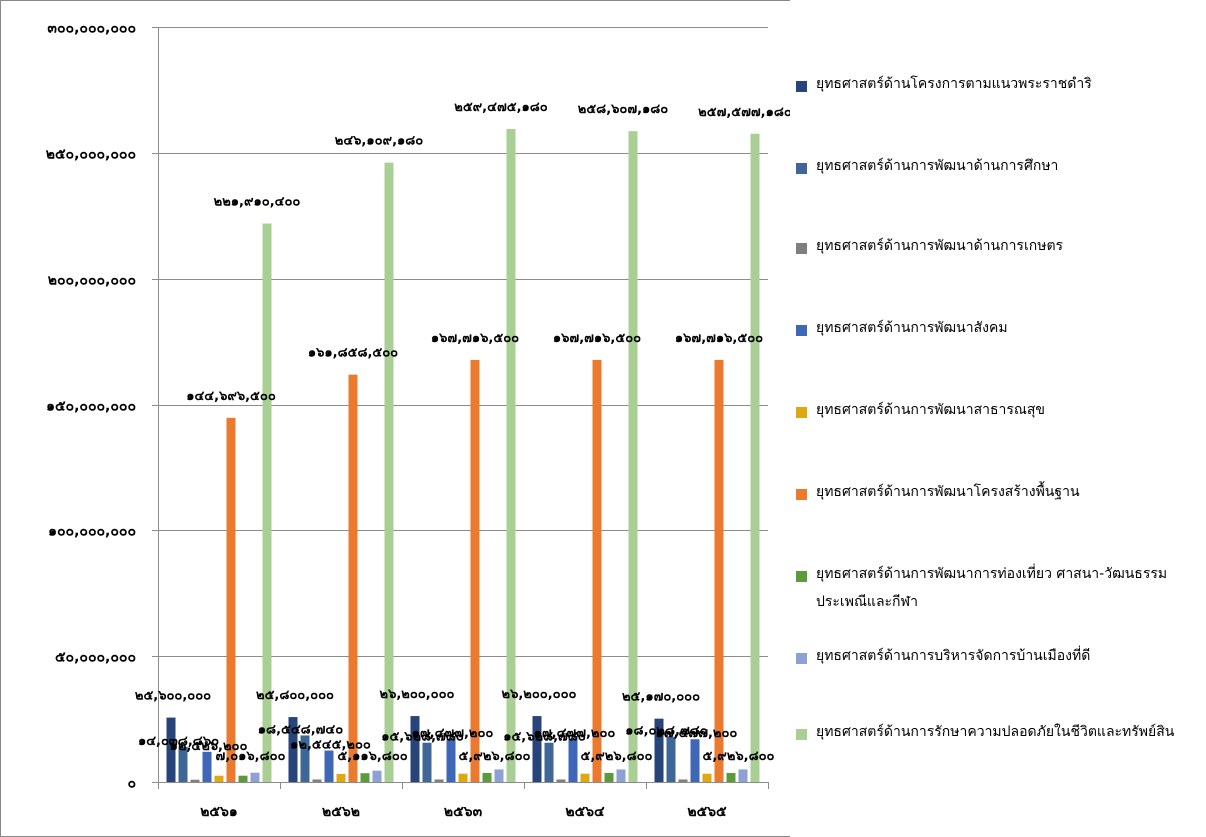 Image resolution: width=1206 pixels, height=837 pixels. I want to click on x-tick-label: ๒๕๖๔, so click(585, 812).